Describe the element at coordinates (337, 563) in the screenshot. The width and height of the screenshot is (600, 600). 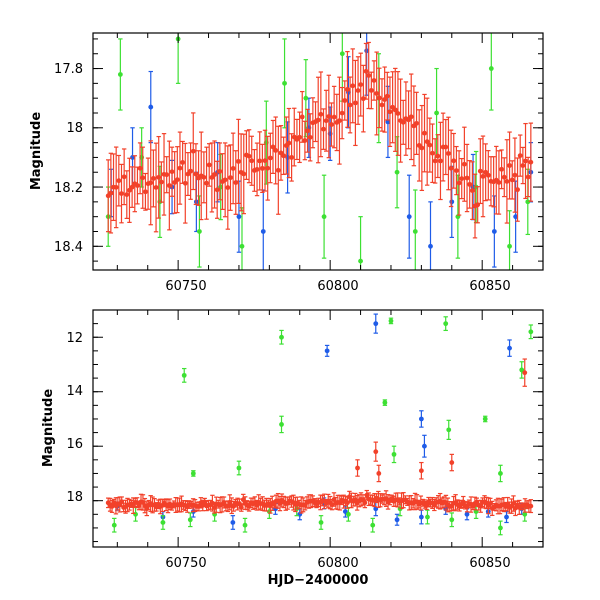
I see `bottom-x-tick-label: 60800` at that location.